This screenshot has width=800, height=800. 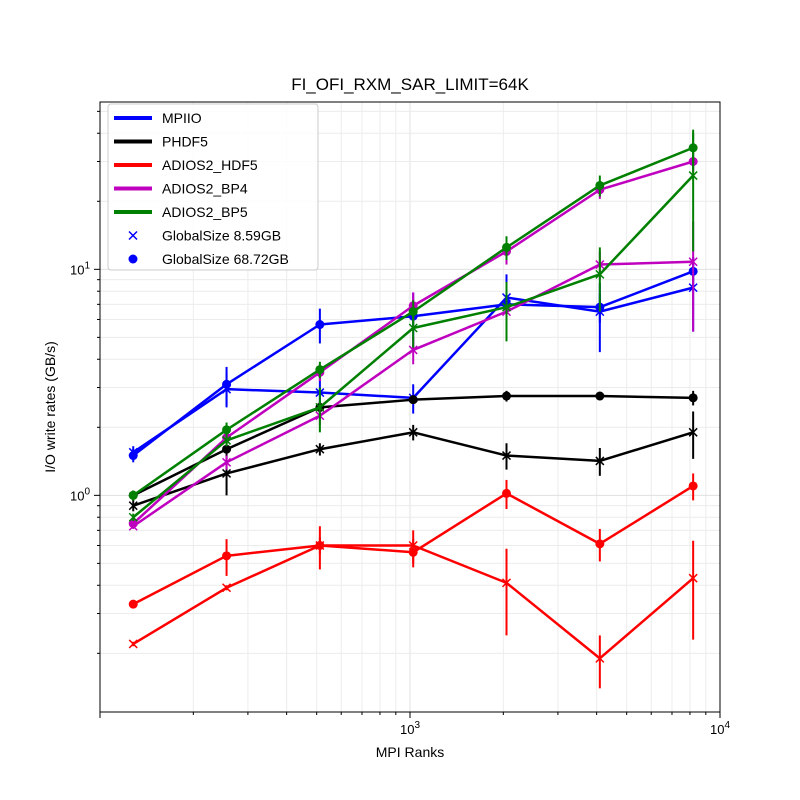 I want to click on legend-label: MPIIO, so click(x=182, y=118).